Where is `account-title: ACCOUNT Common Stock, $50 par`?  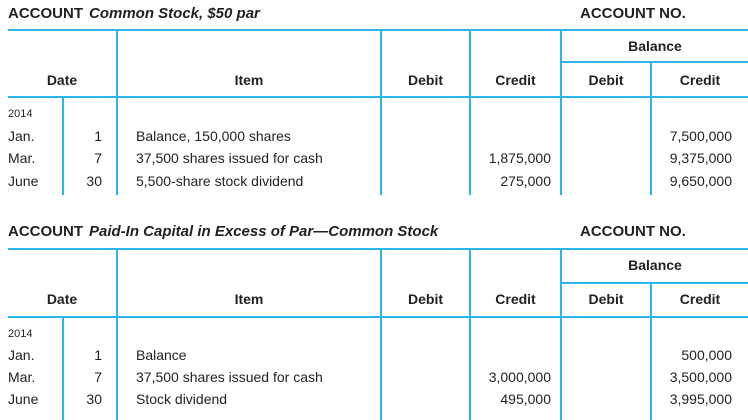
account-title: ACCOUNT Common Stock, $50 par is located at coordinates (134, 13).